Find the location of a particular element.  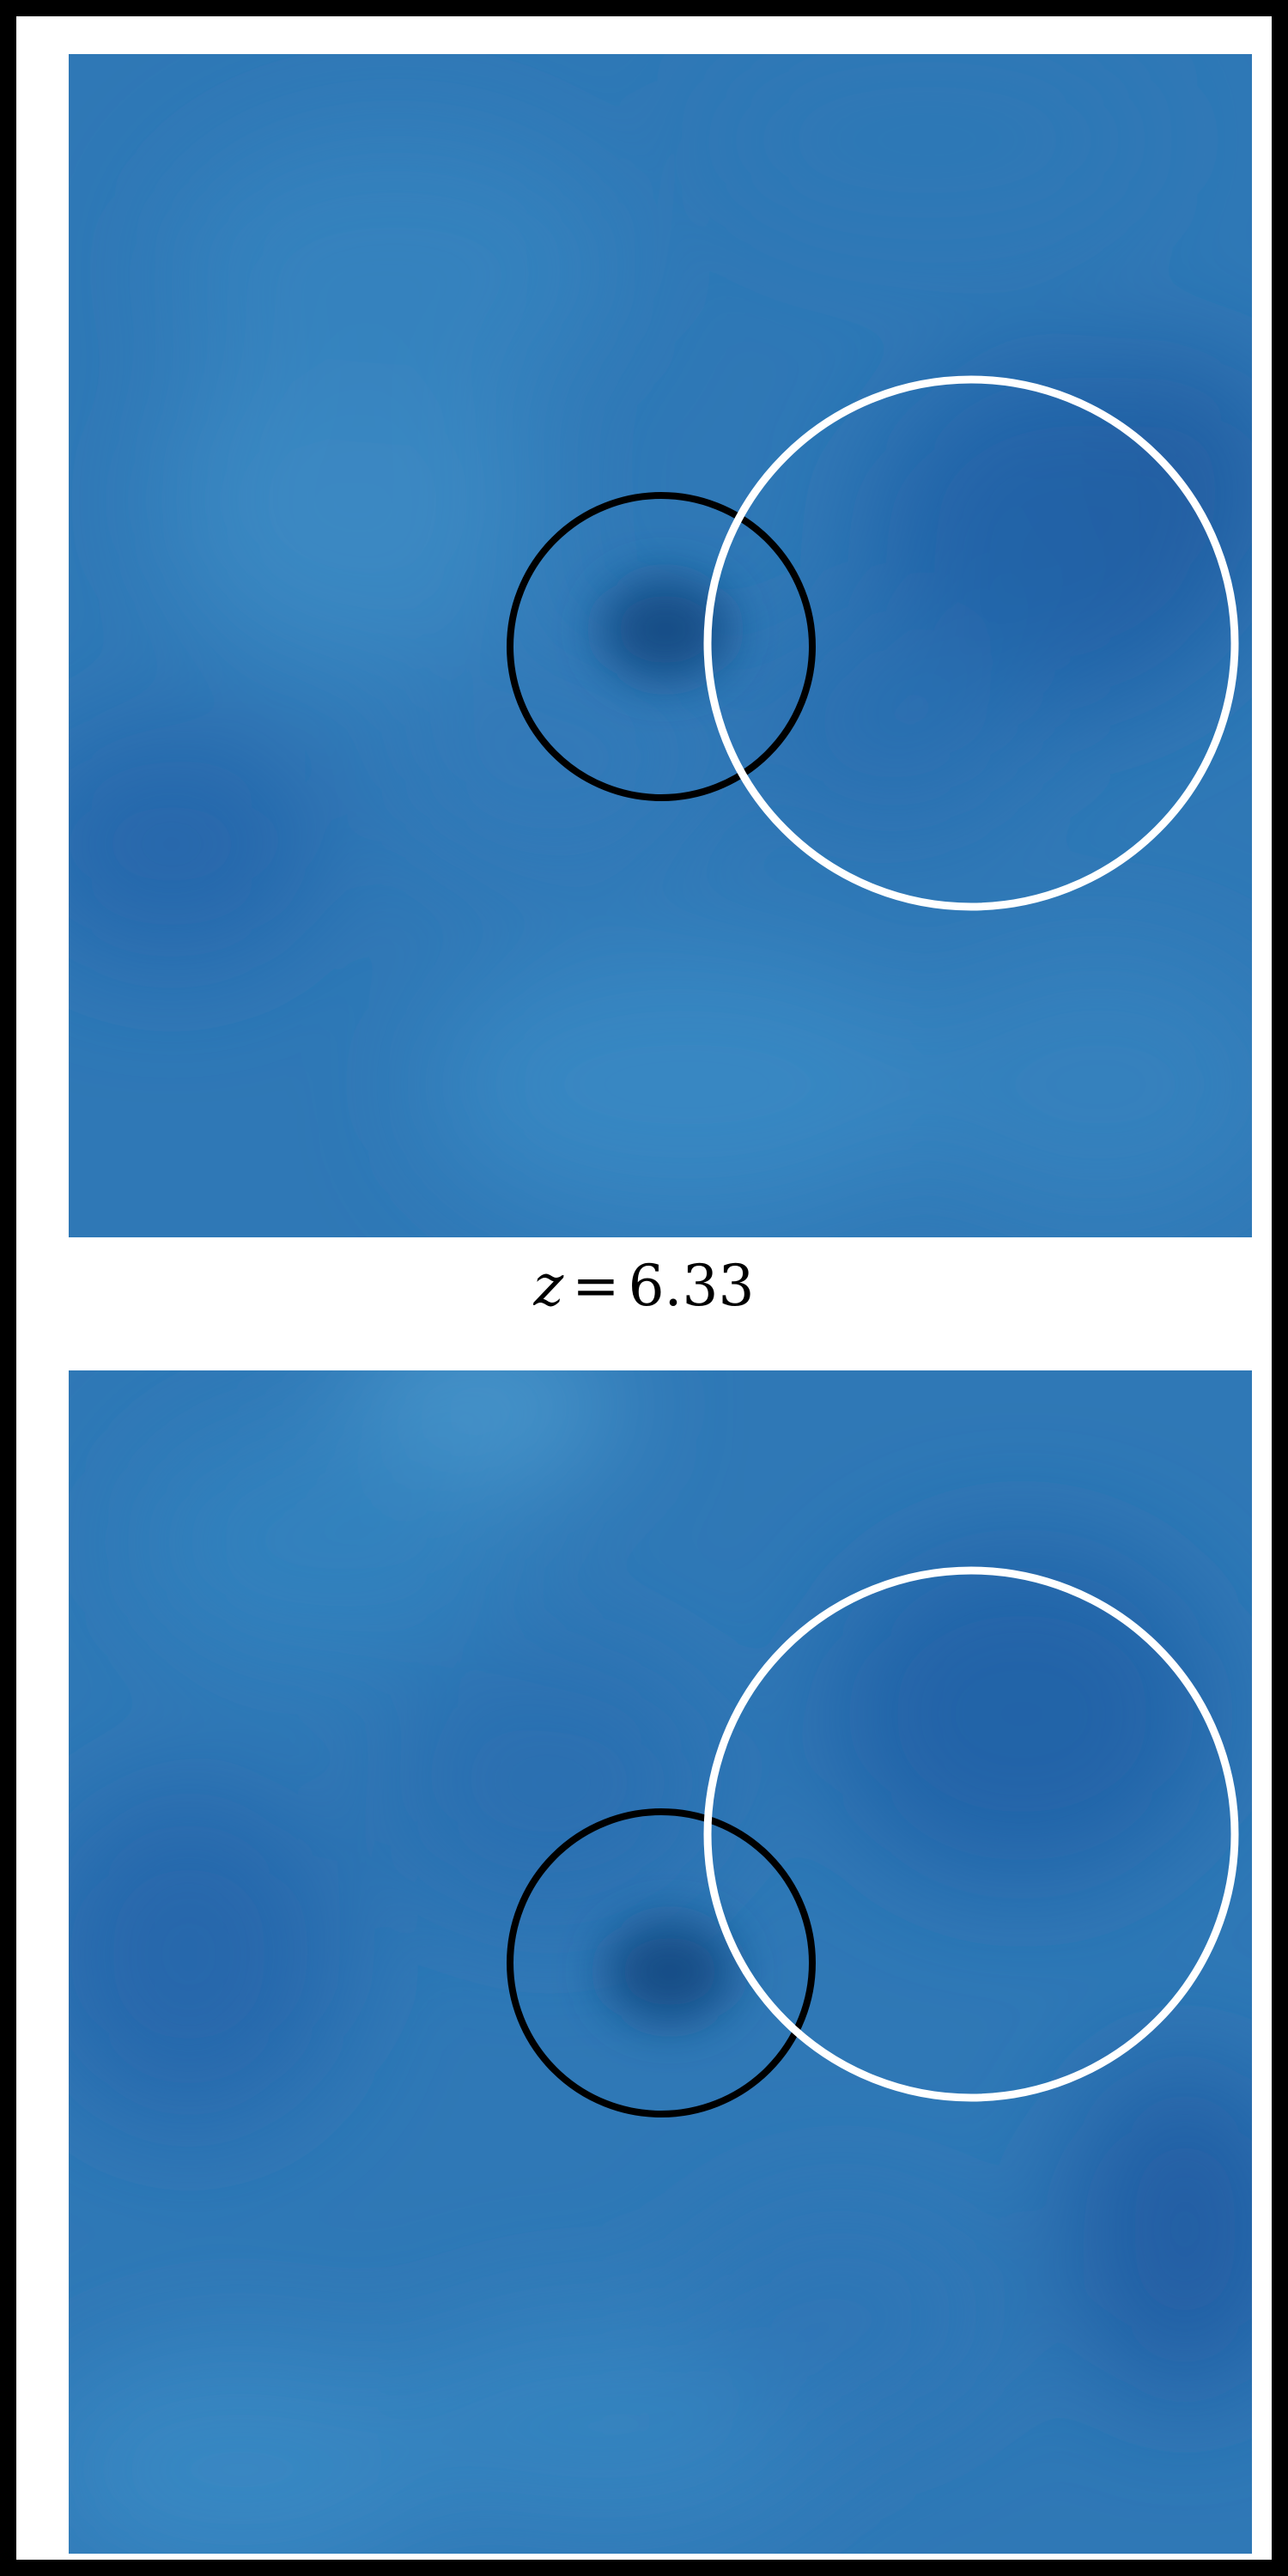

redshift-label: z = 6.33 is located at coordinates (644, 1287).